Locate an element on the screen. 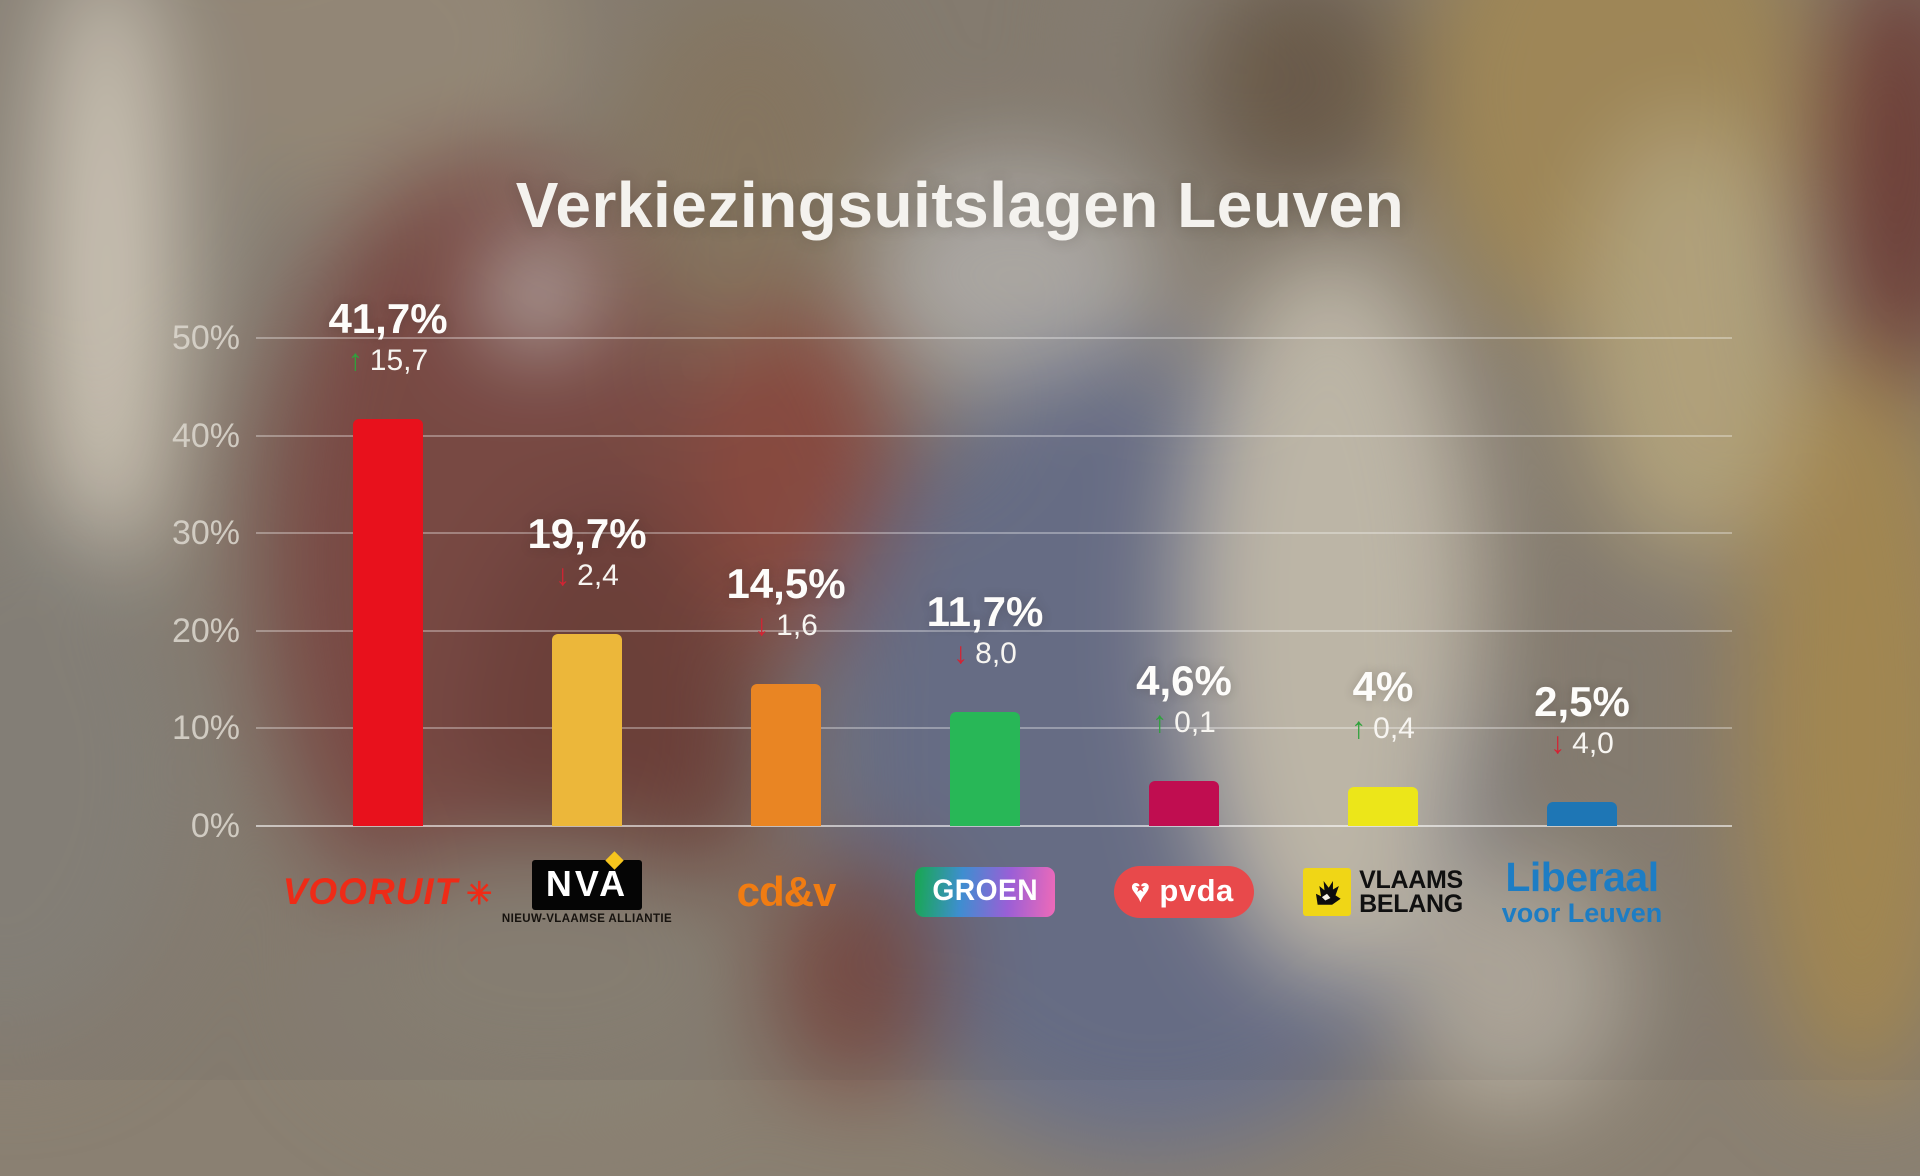  y-axis-tick-label: 30% is located at coordinates (205, 533).